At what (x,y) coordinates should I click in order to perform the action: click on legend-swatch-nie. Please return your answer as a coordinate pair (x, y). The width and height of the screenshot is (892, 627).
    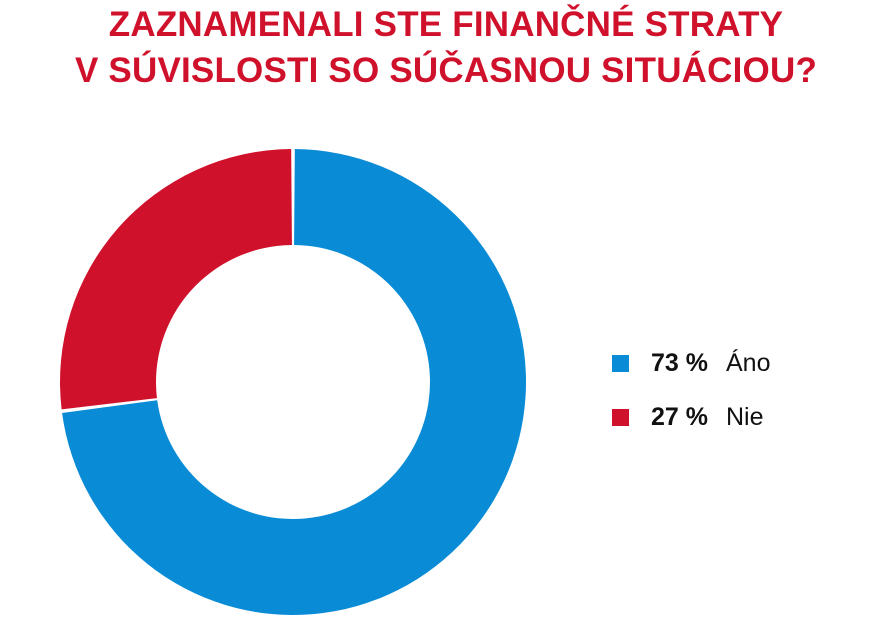
    Looking at the image, I should click on (620, 417).